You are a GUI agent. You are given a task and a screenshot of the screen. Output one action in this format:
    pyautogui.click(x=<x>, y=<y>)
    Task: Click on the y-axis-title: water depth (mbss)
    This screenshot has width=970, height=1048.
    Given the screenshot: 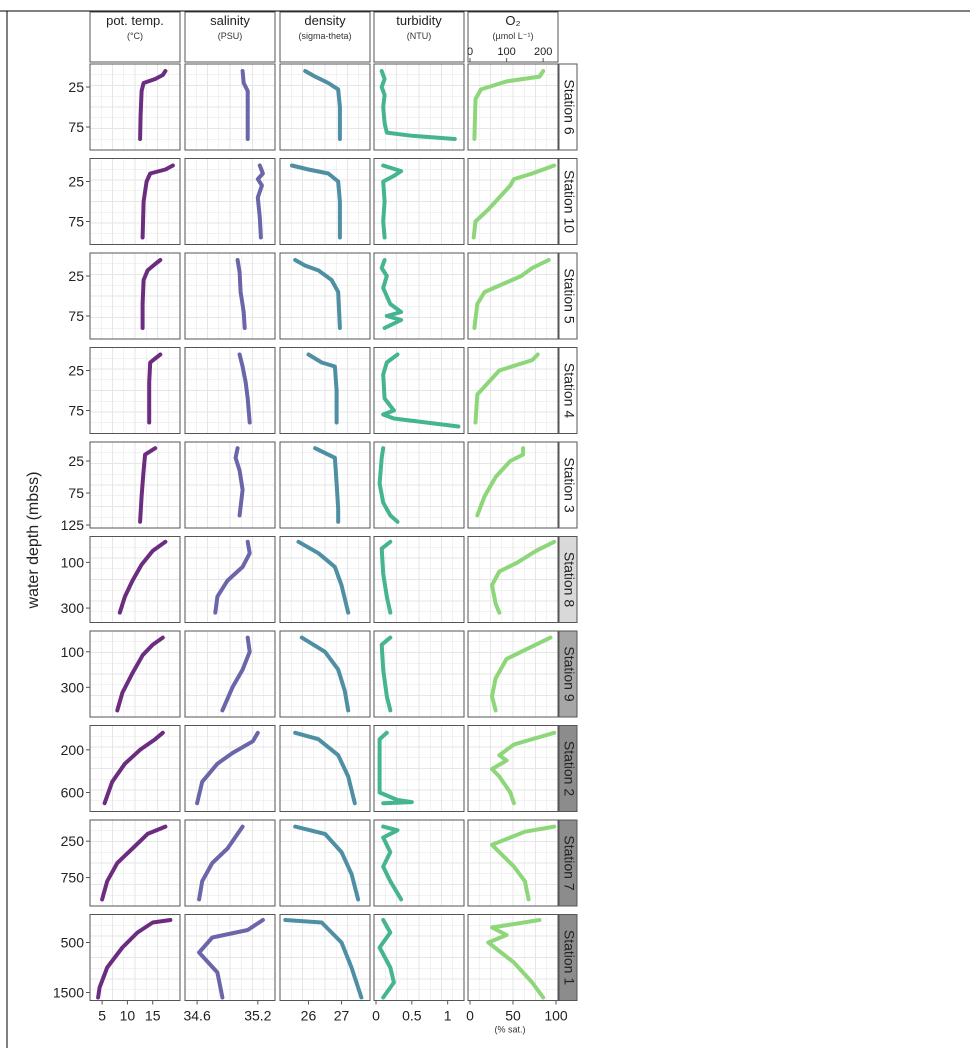 What is the action you would take?
    pyautogui.click(x=33, y=541)
    